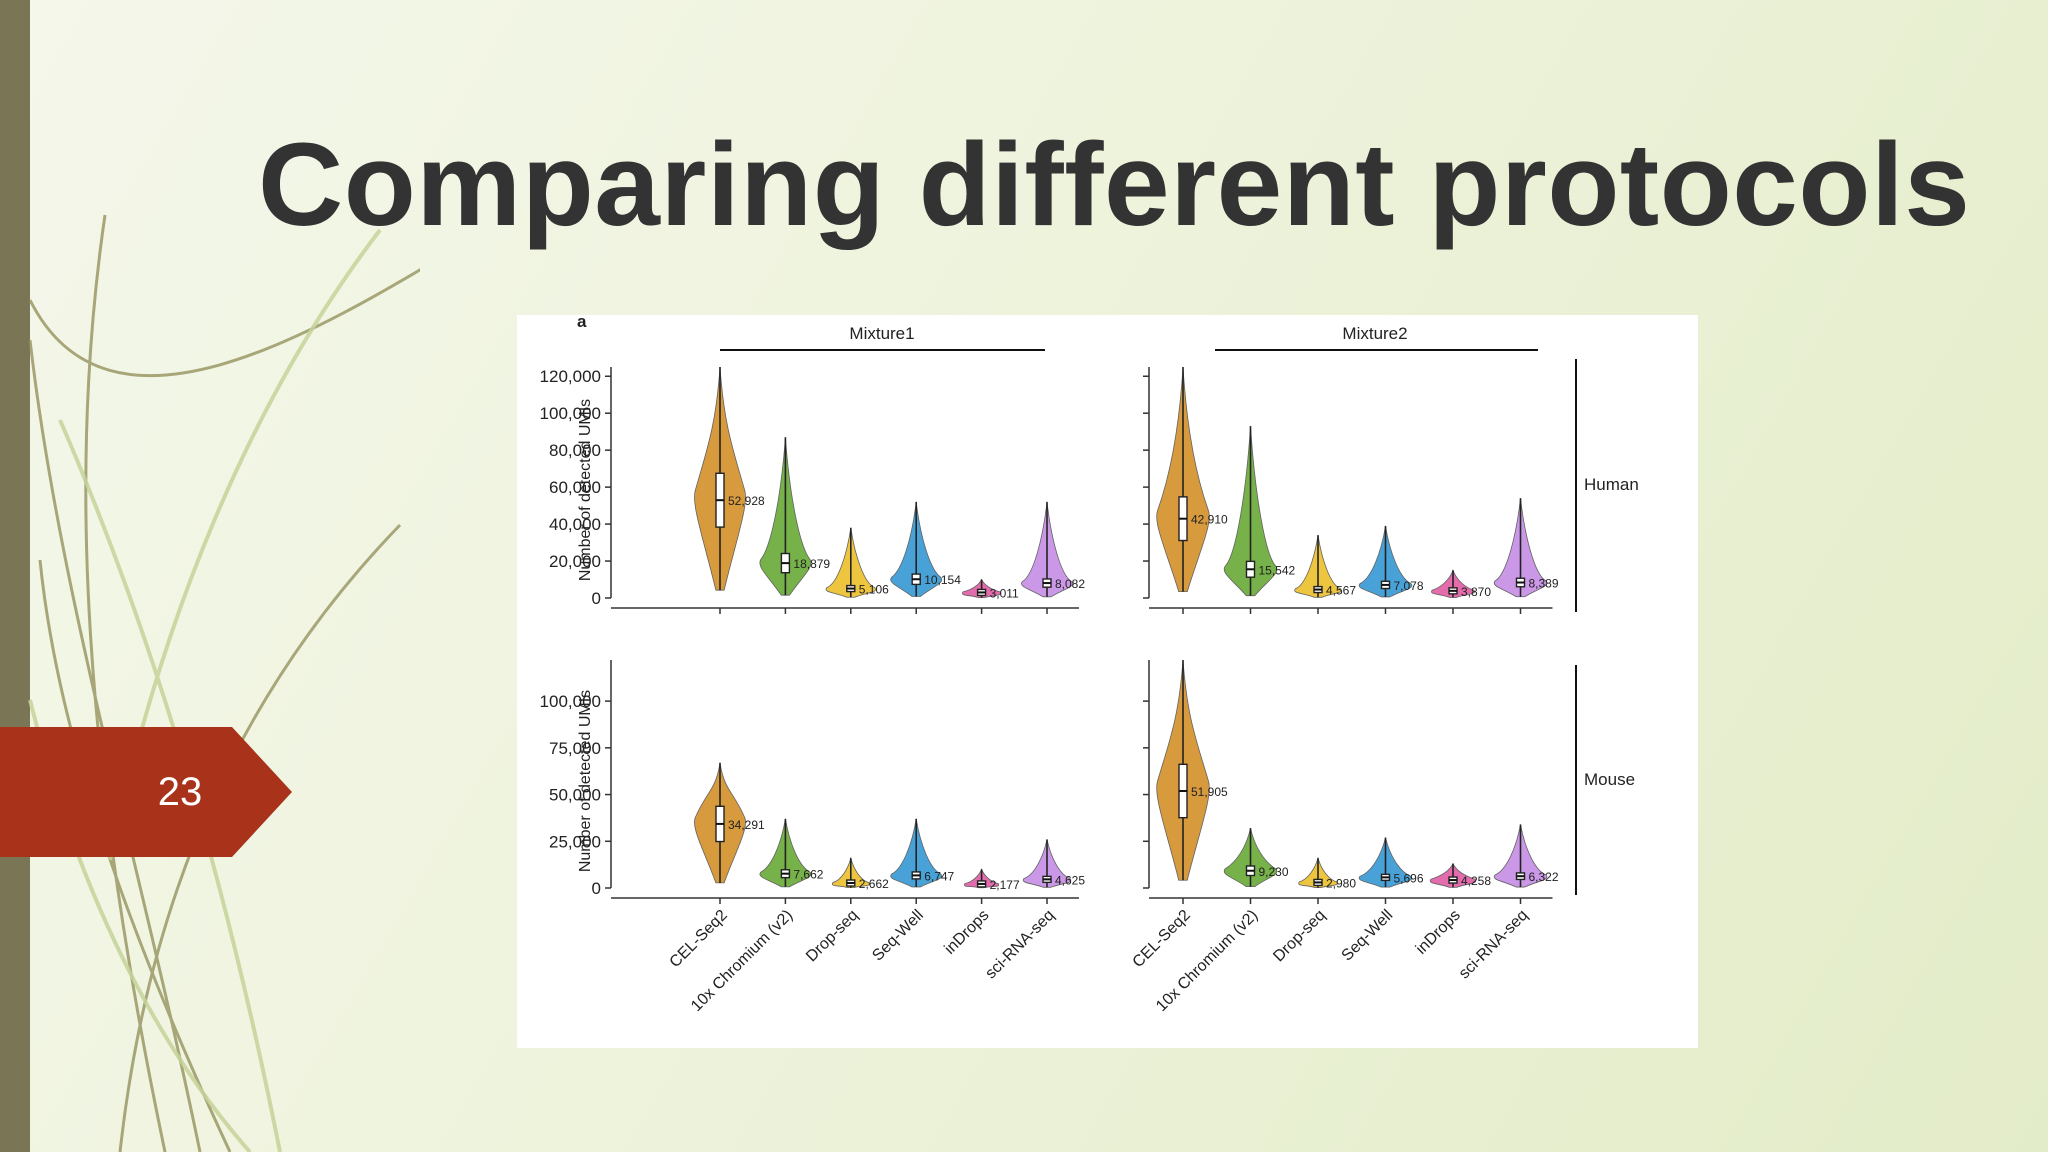 Image resolution: width=2048 pixels, height=1152 pixels. What do you see at coordinates (808, 875) in the screenshot?
I see `median-label: 7,662` at bounding box center [808, 875].